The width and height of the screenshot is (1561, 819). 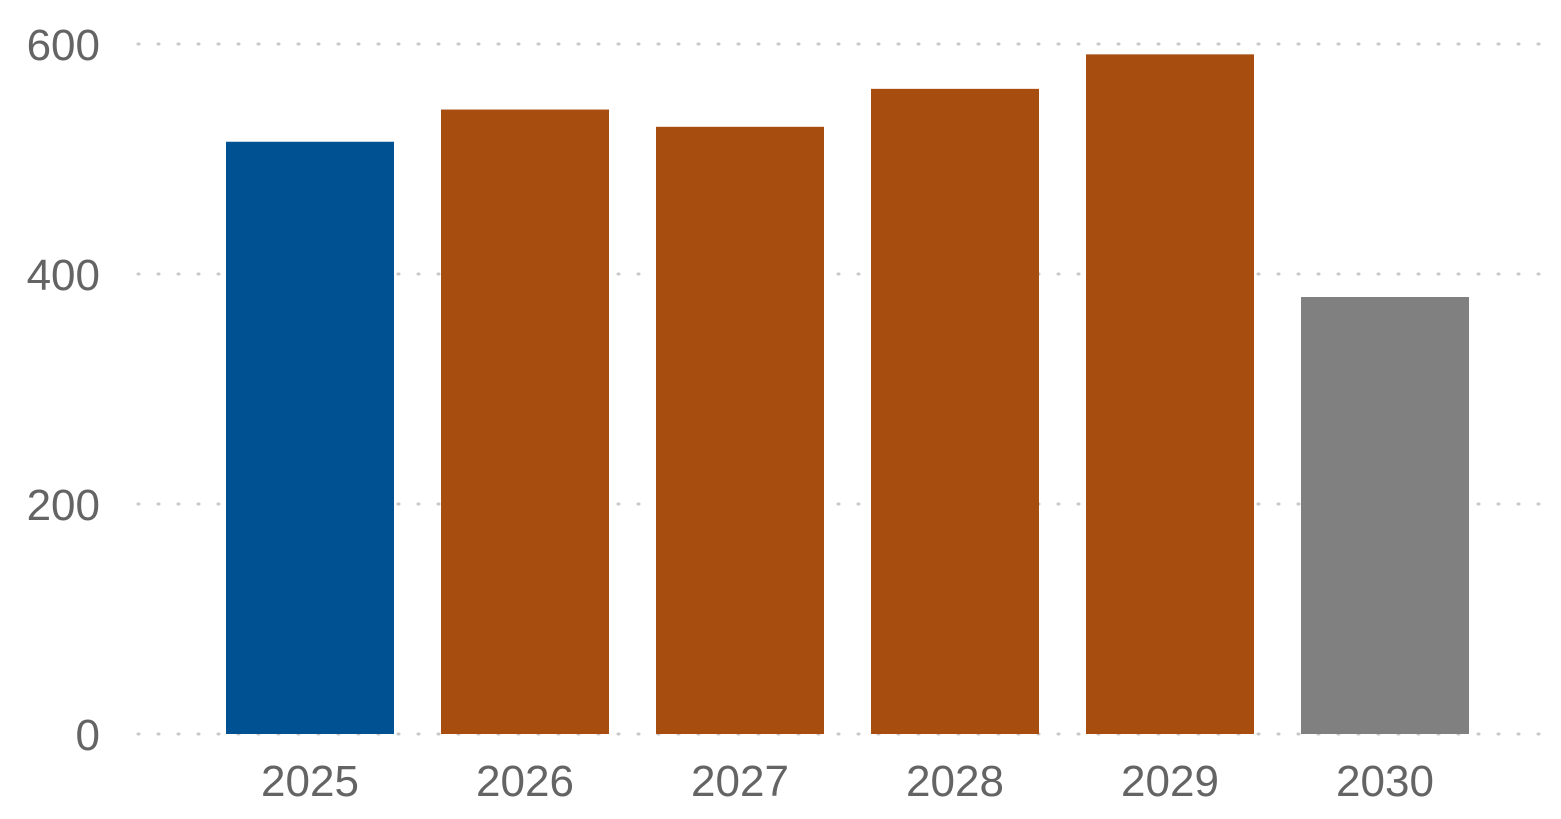 What do you see at coordinates (1385, 515) in the screenshot?
I see `bar-2030` at bounding box center [1385, 515].